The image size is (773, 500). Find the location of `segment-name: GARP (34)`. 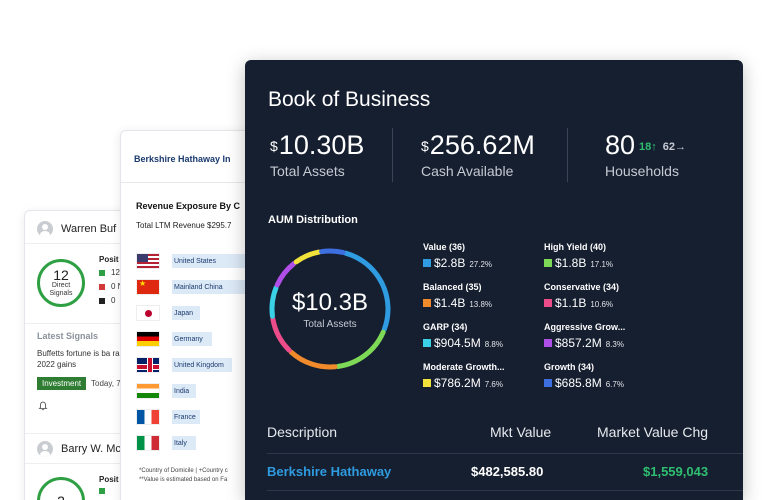

segment-name: GARP (34) is located at coordinates (445, 327).